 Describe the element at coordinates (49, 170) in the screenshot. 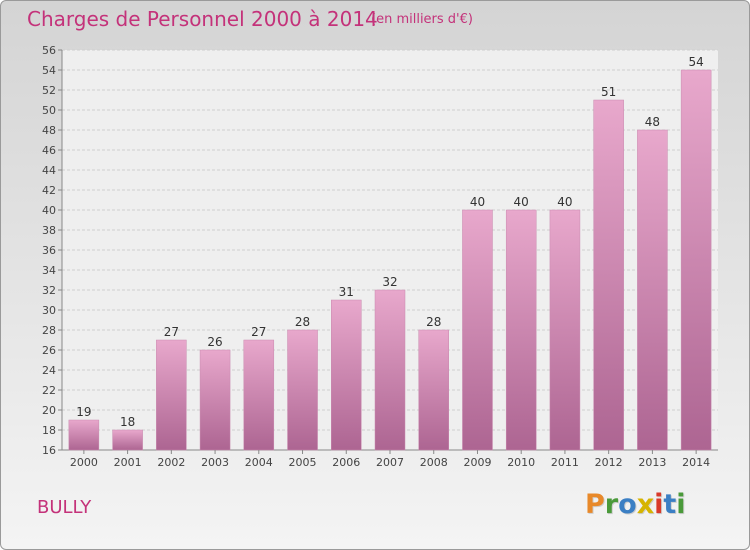

I see `y-tick-label: 44` at that location.